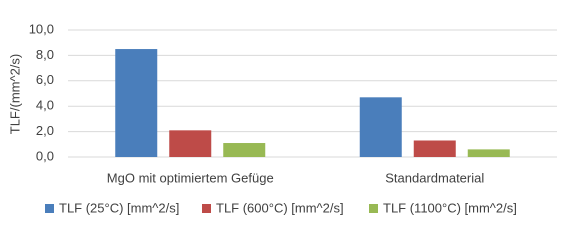  What do you see at coordinates (45, 155) in the screenshot?
I see `y-tick-label: 0,0` at bounding box center [45, 155].